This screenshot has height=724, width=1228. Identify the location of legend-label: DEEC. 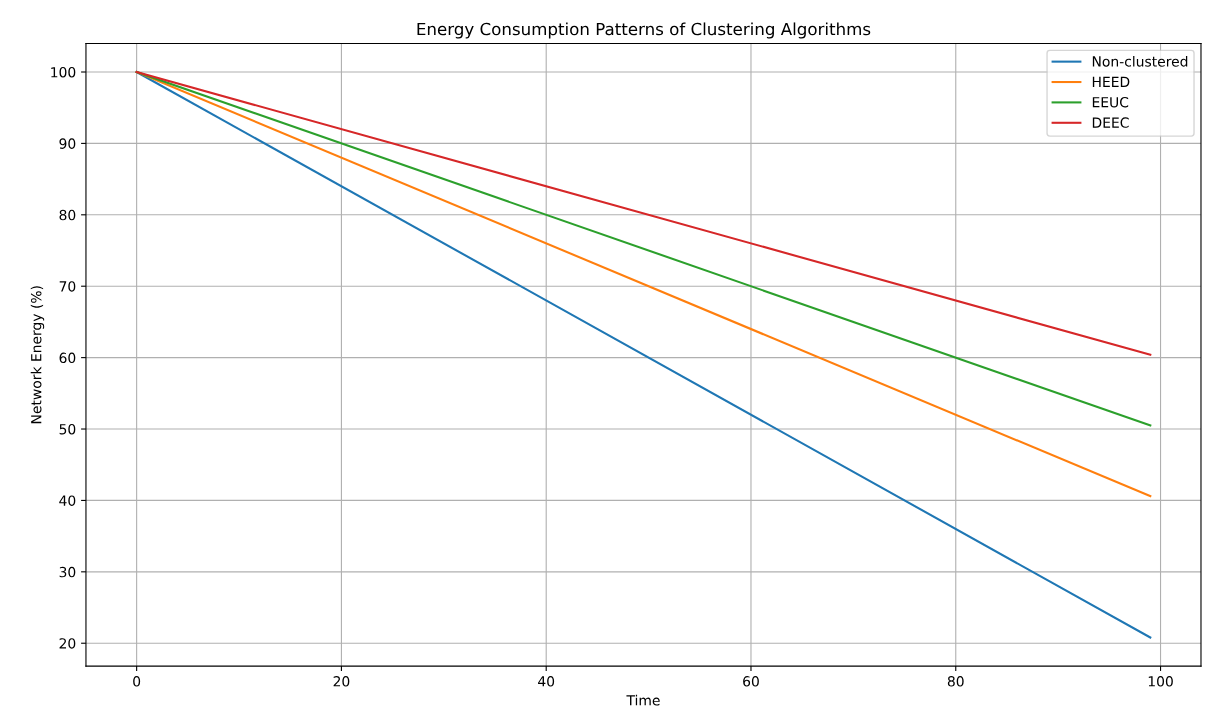
(1110, 122).